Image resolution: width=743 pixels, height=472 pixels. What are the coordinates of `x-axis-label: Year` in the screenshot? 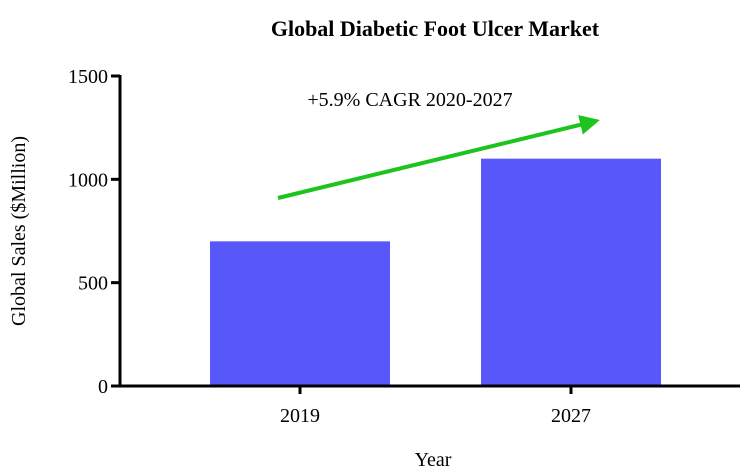 It's located at (433, 460).